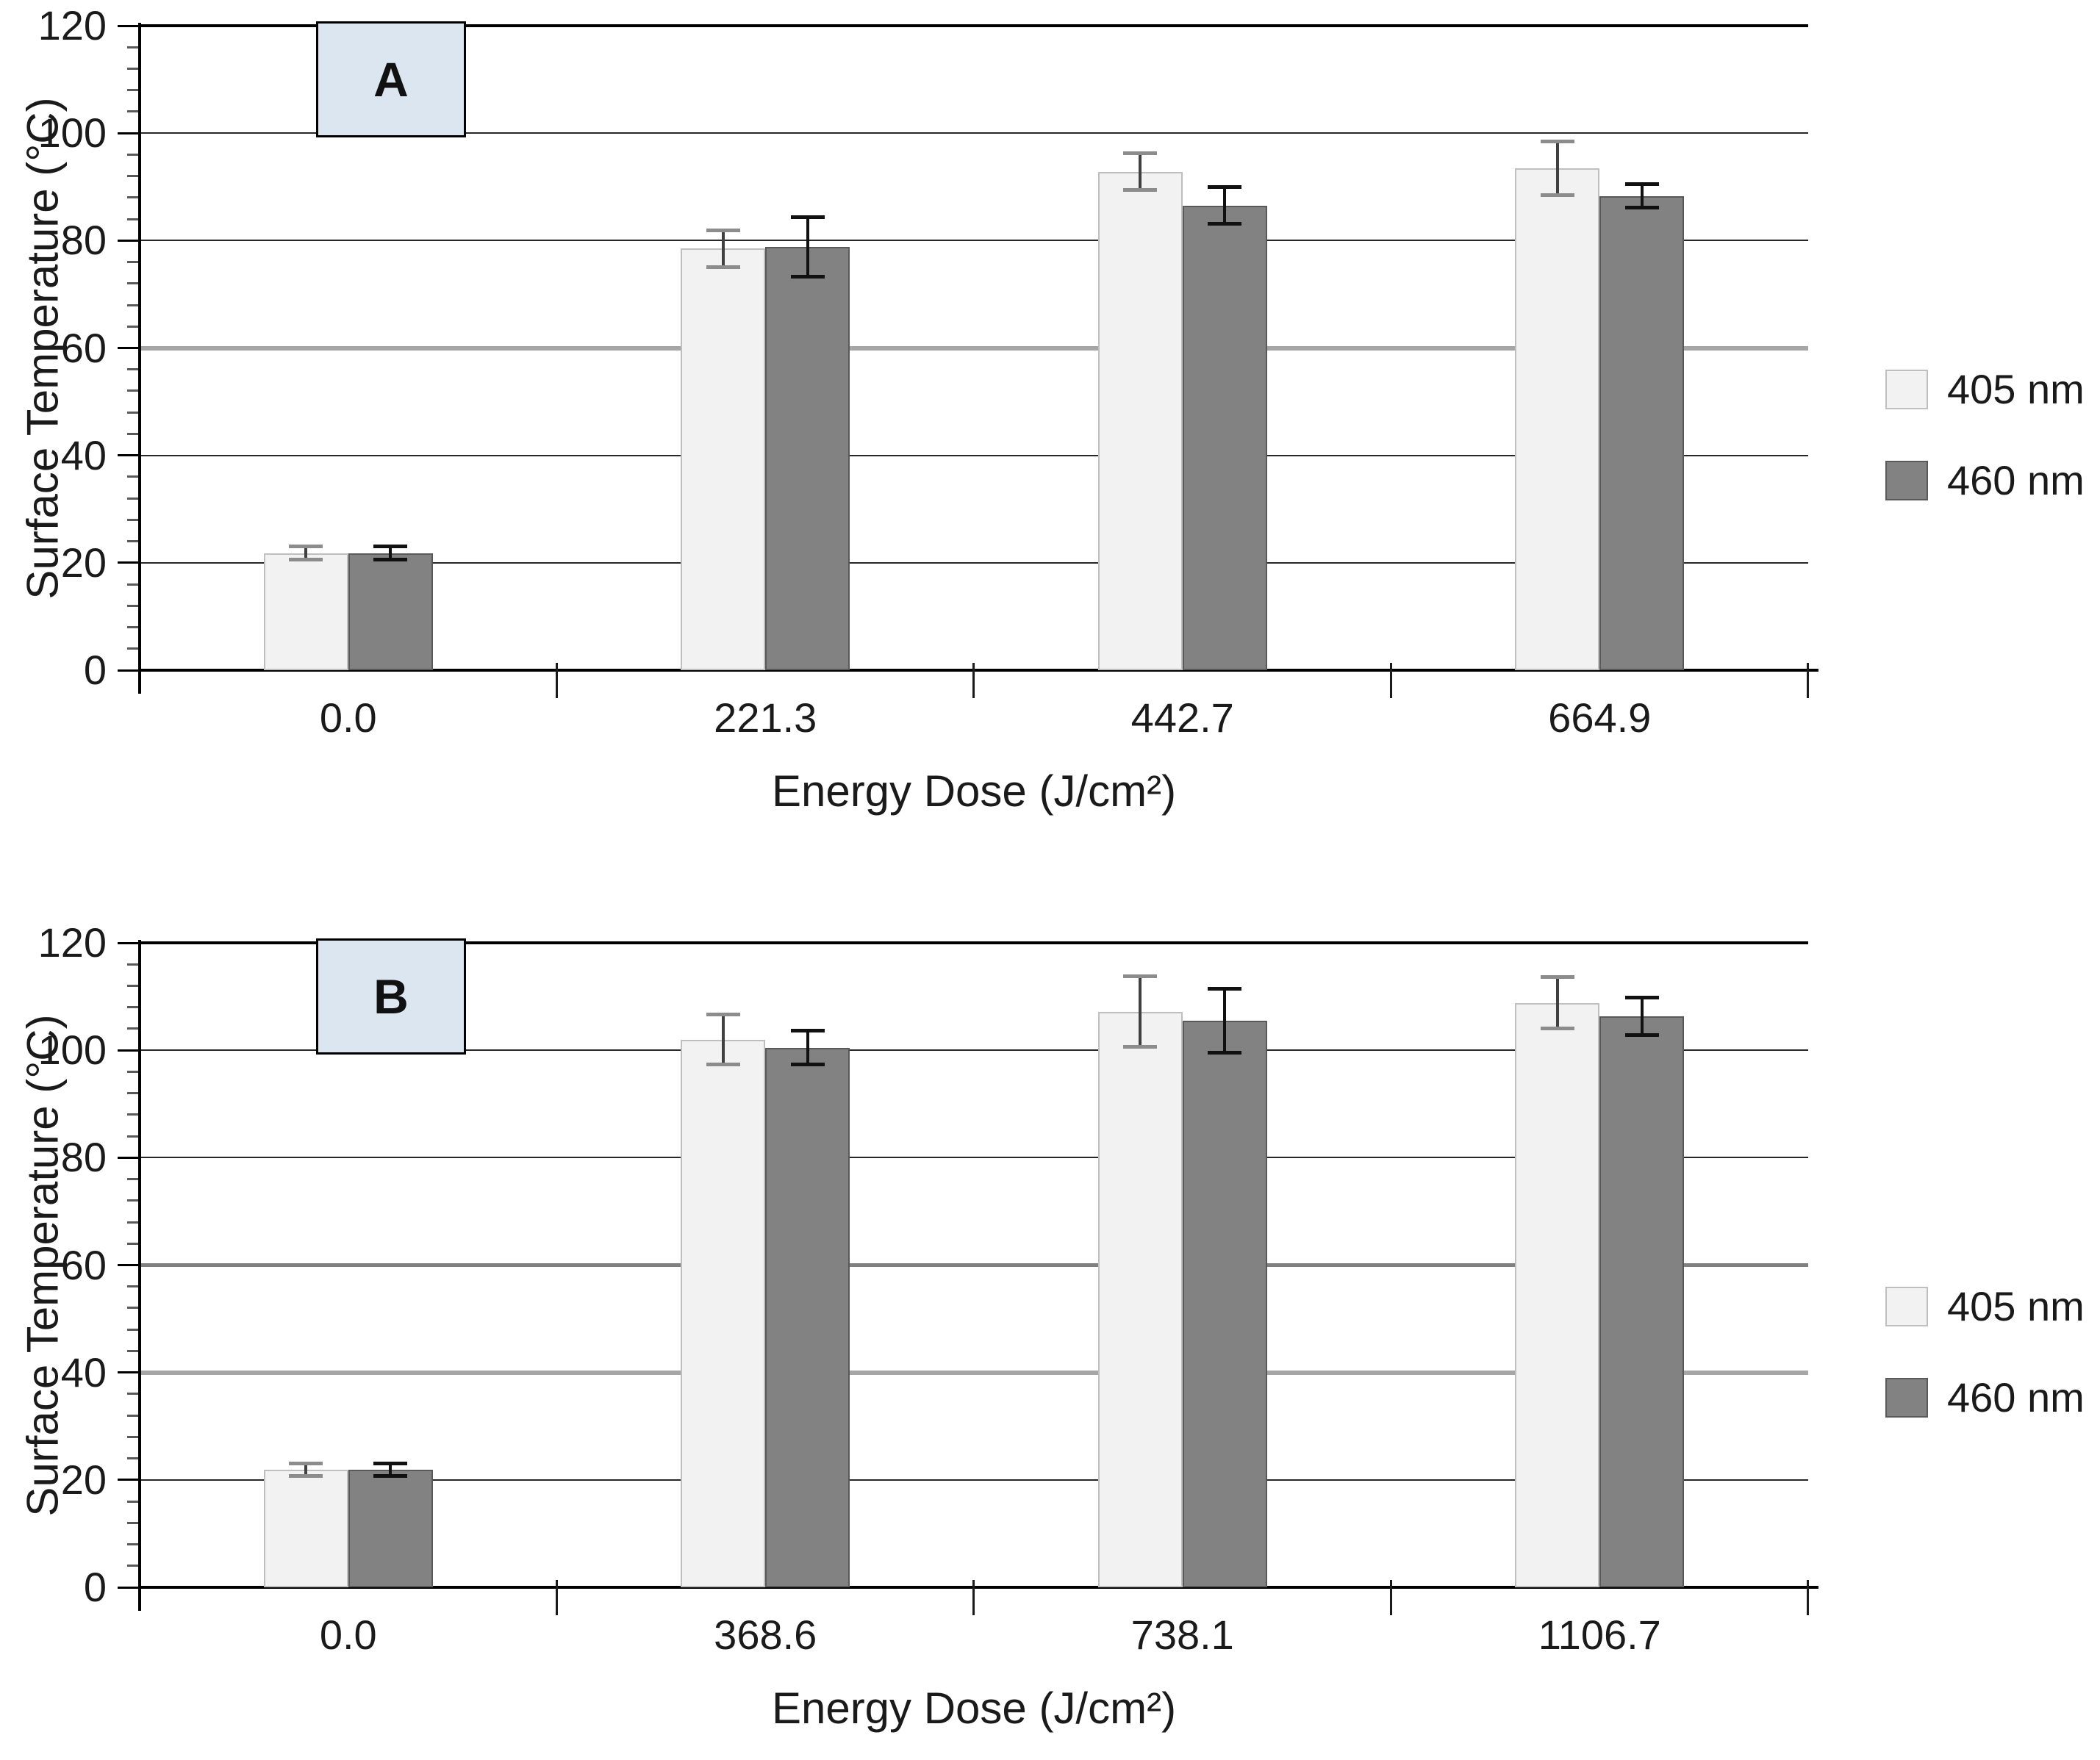 The height and width of the screenshot is (1760, 2100). What do you see at coordinates (765, 1635) in the screenshot?
I see `x-tick-label: 368.6` at bounding box center [765, 1635].